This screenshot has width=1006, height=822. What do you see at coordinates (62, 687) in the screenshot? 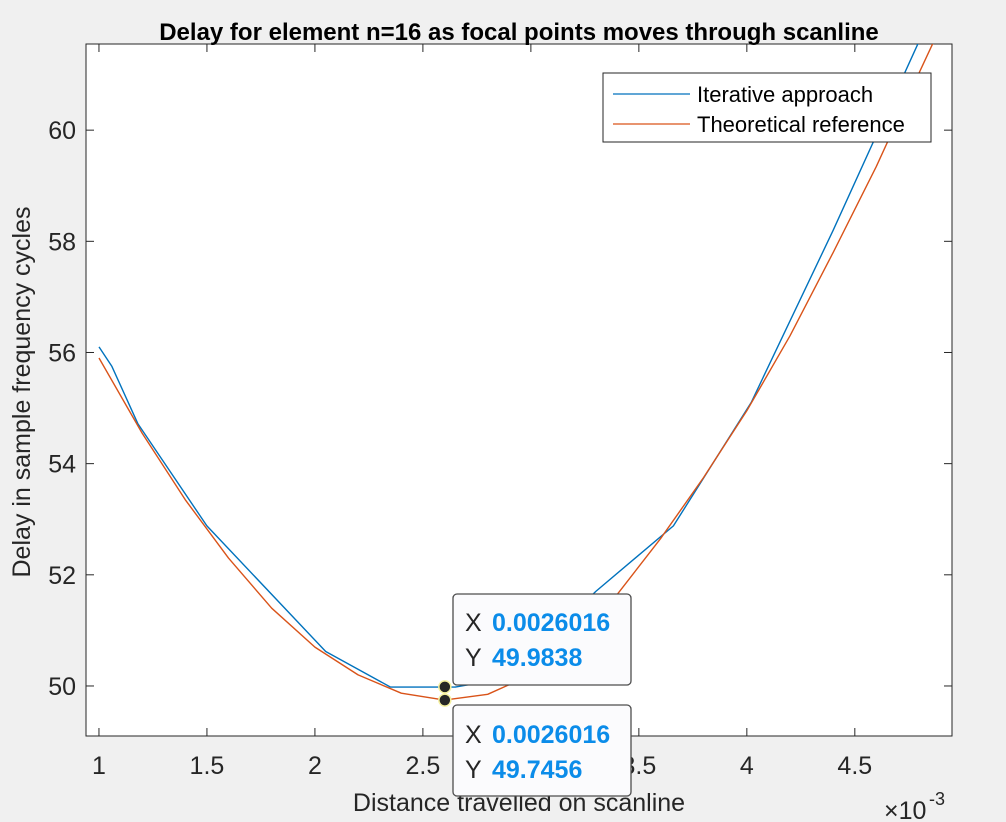
I see `y-tick-label: 50` at bounding box center [62, 687].